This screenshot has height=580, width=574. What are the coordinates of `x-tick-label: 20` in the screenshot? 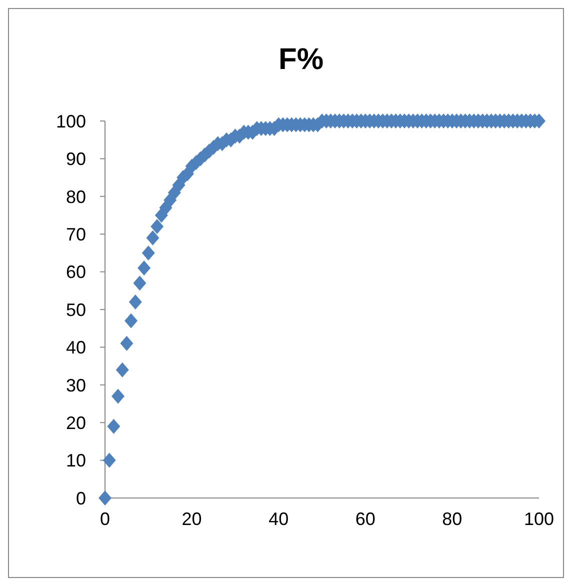 It's located at (192, 518).